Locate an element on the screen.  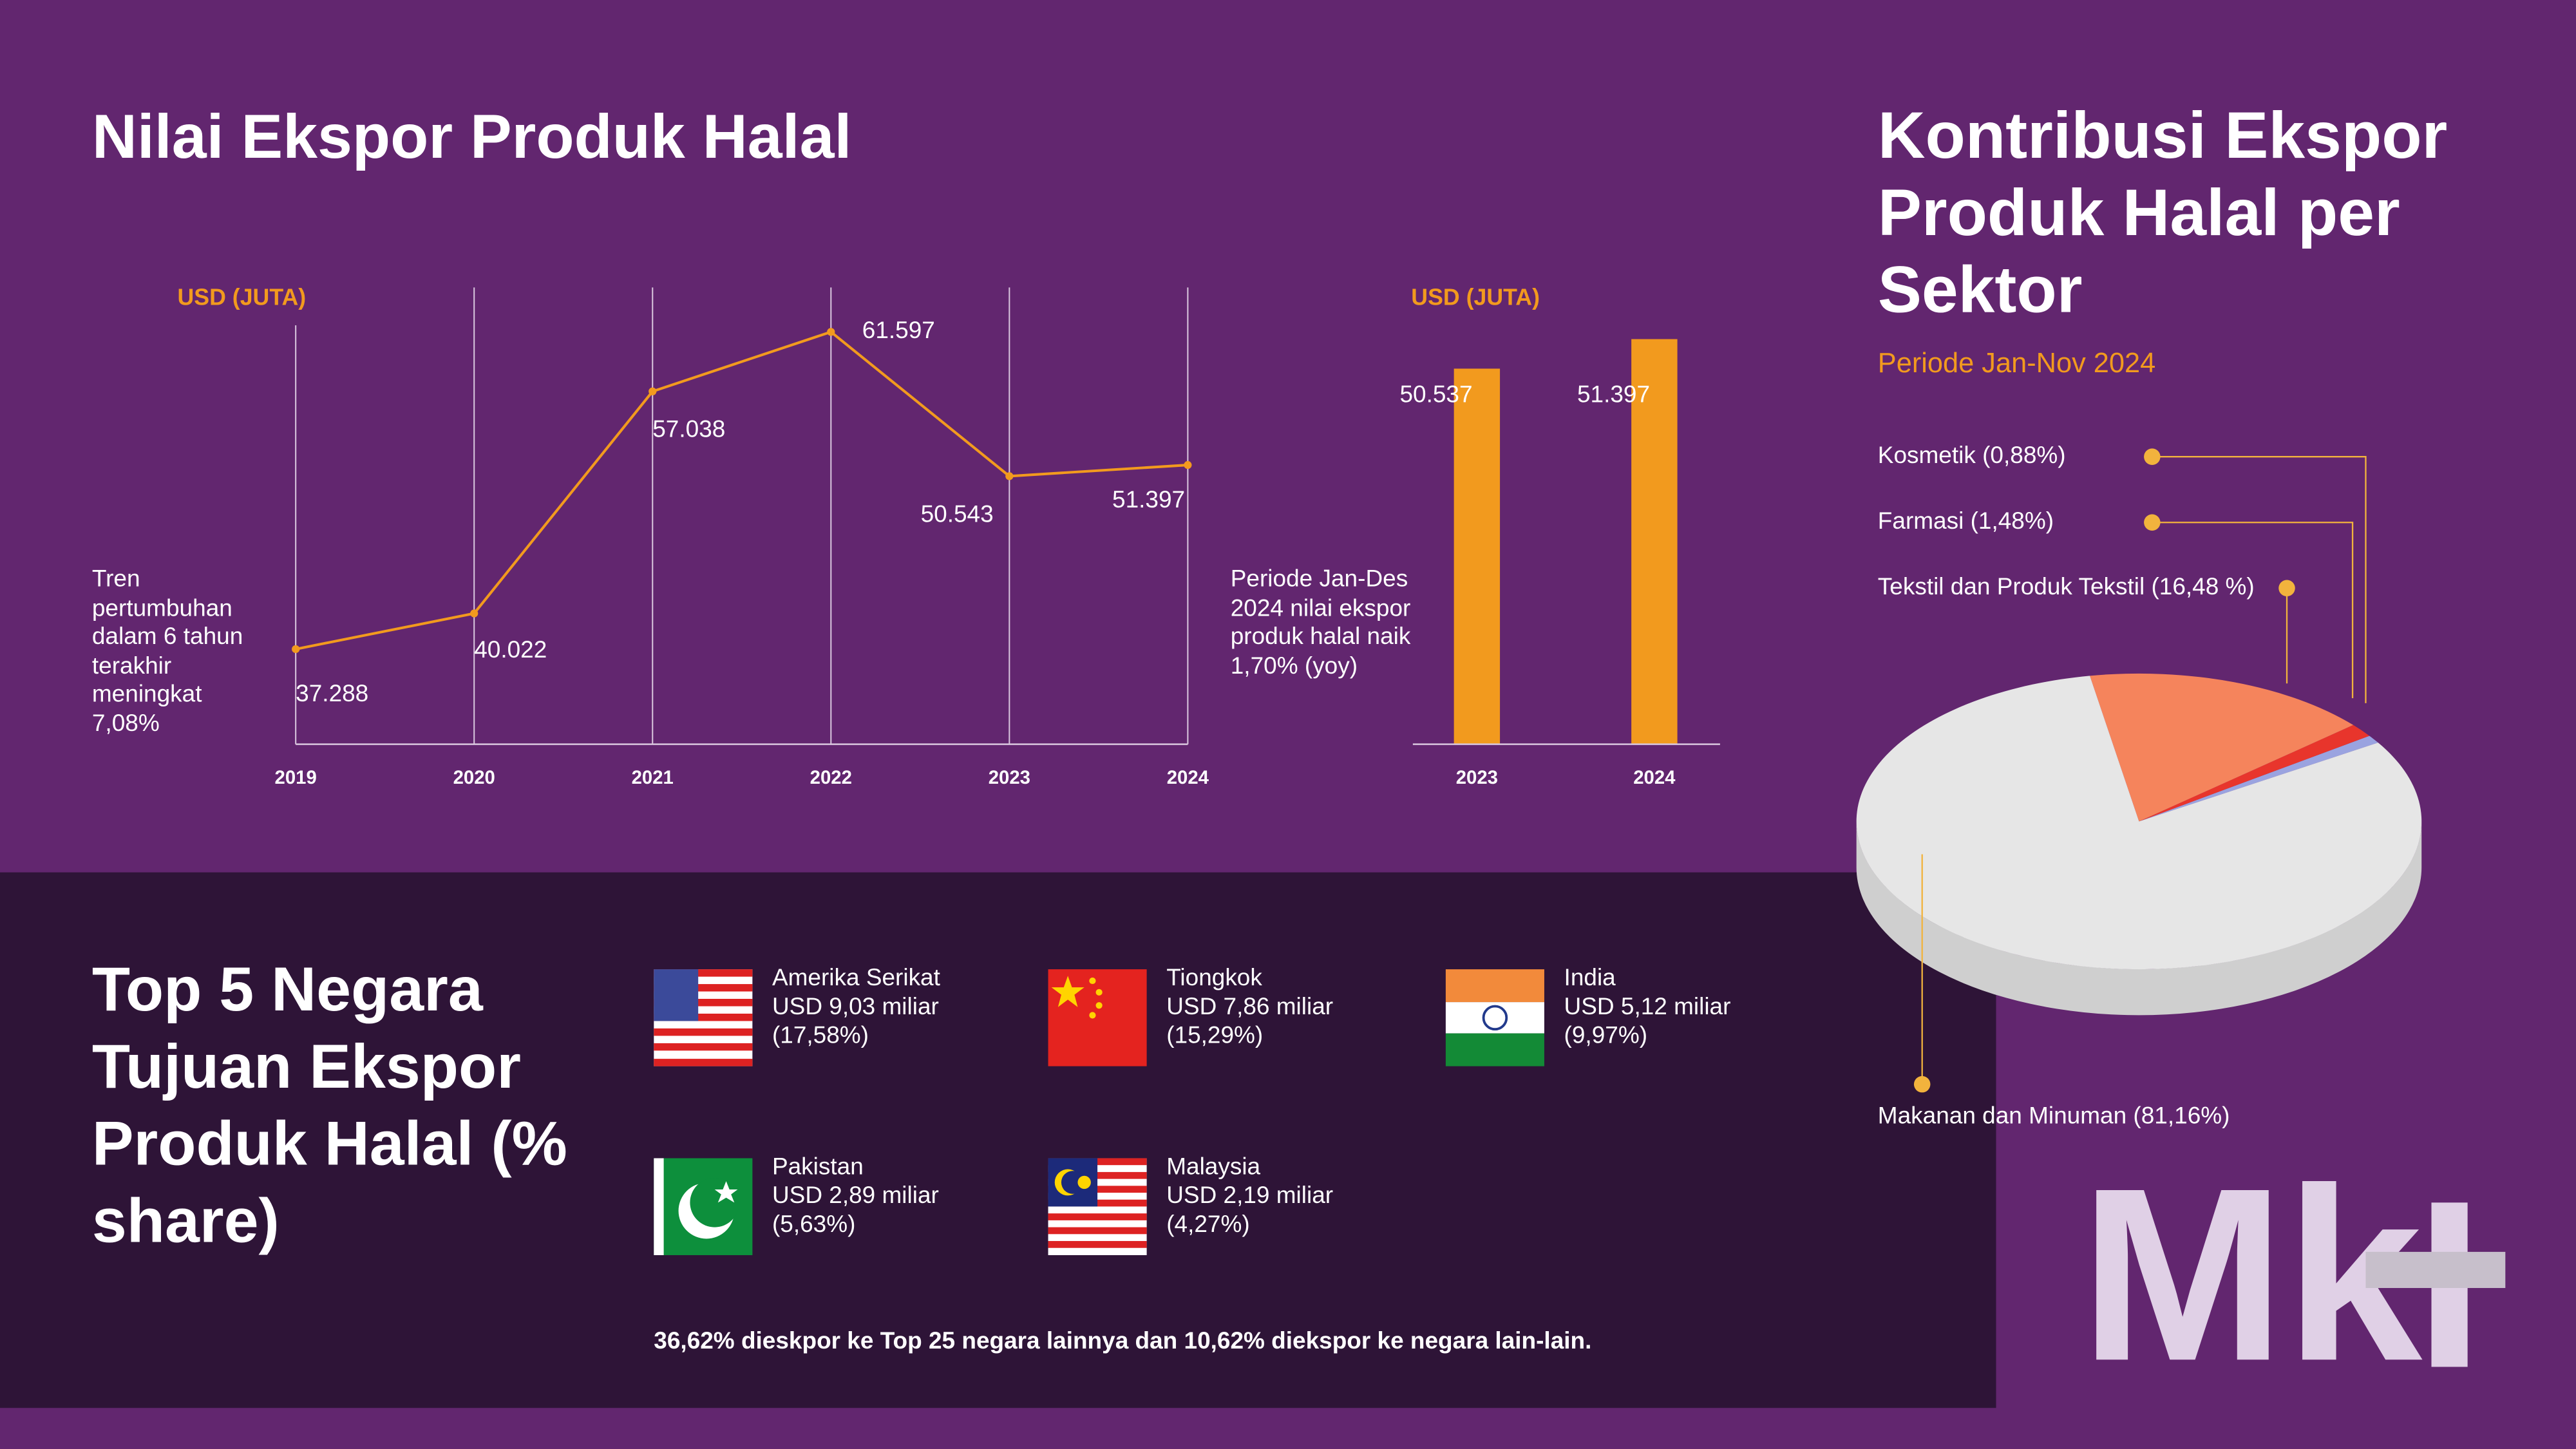
value-label: 57.038 is located at coordinates (688, 429).